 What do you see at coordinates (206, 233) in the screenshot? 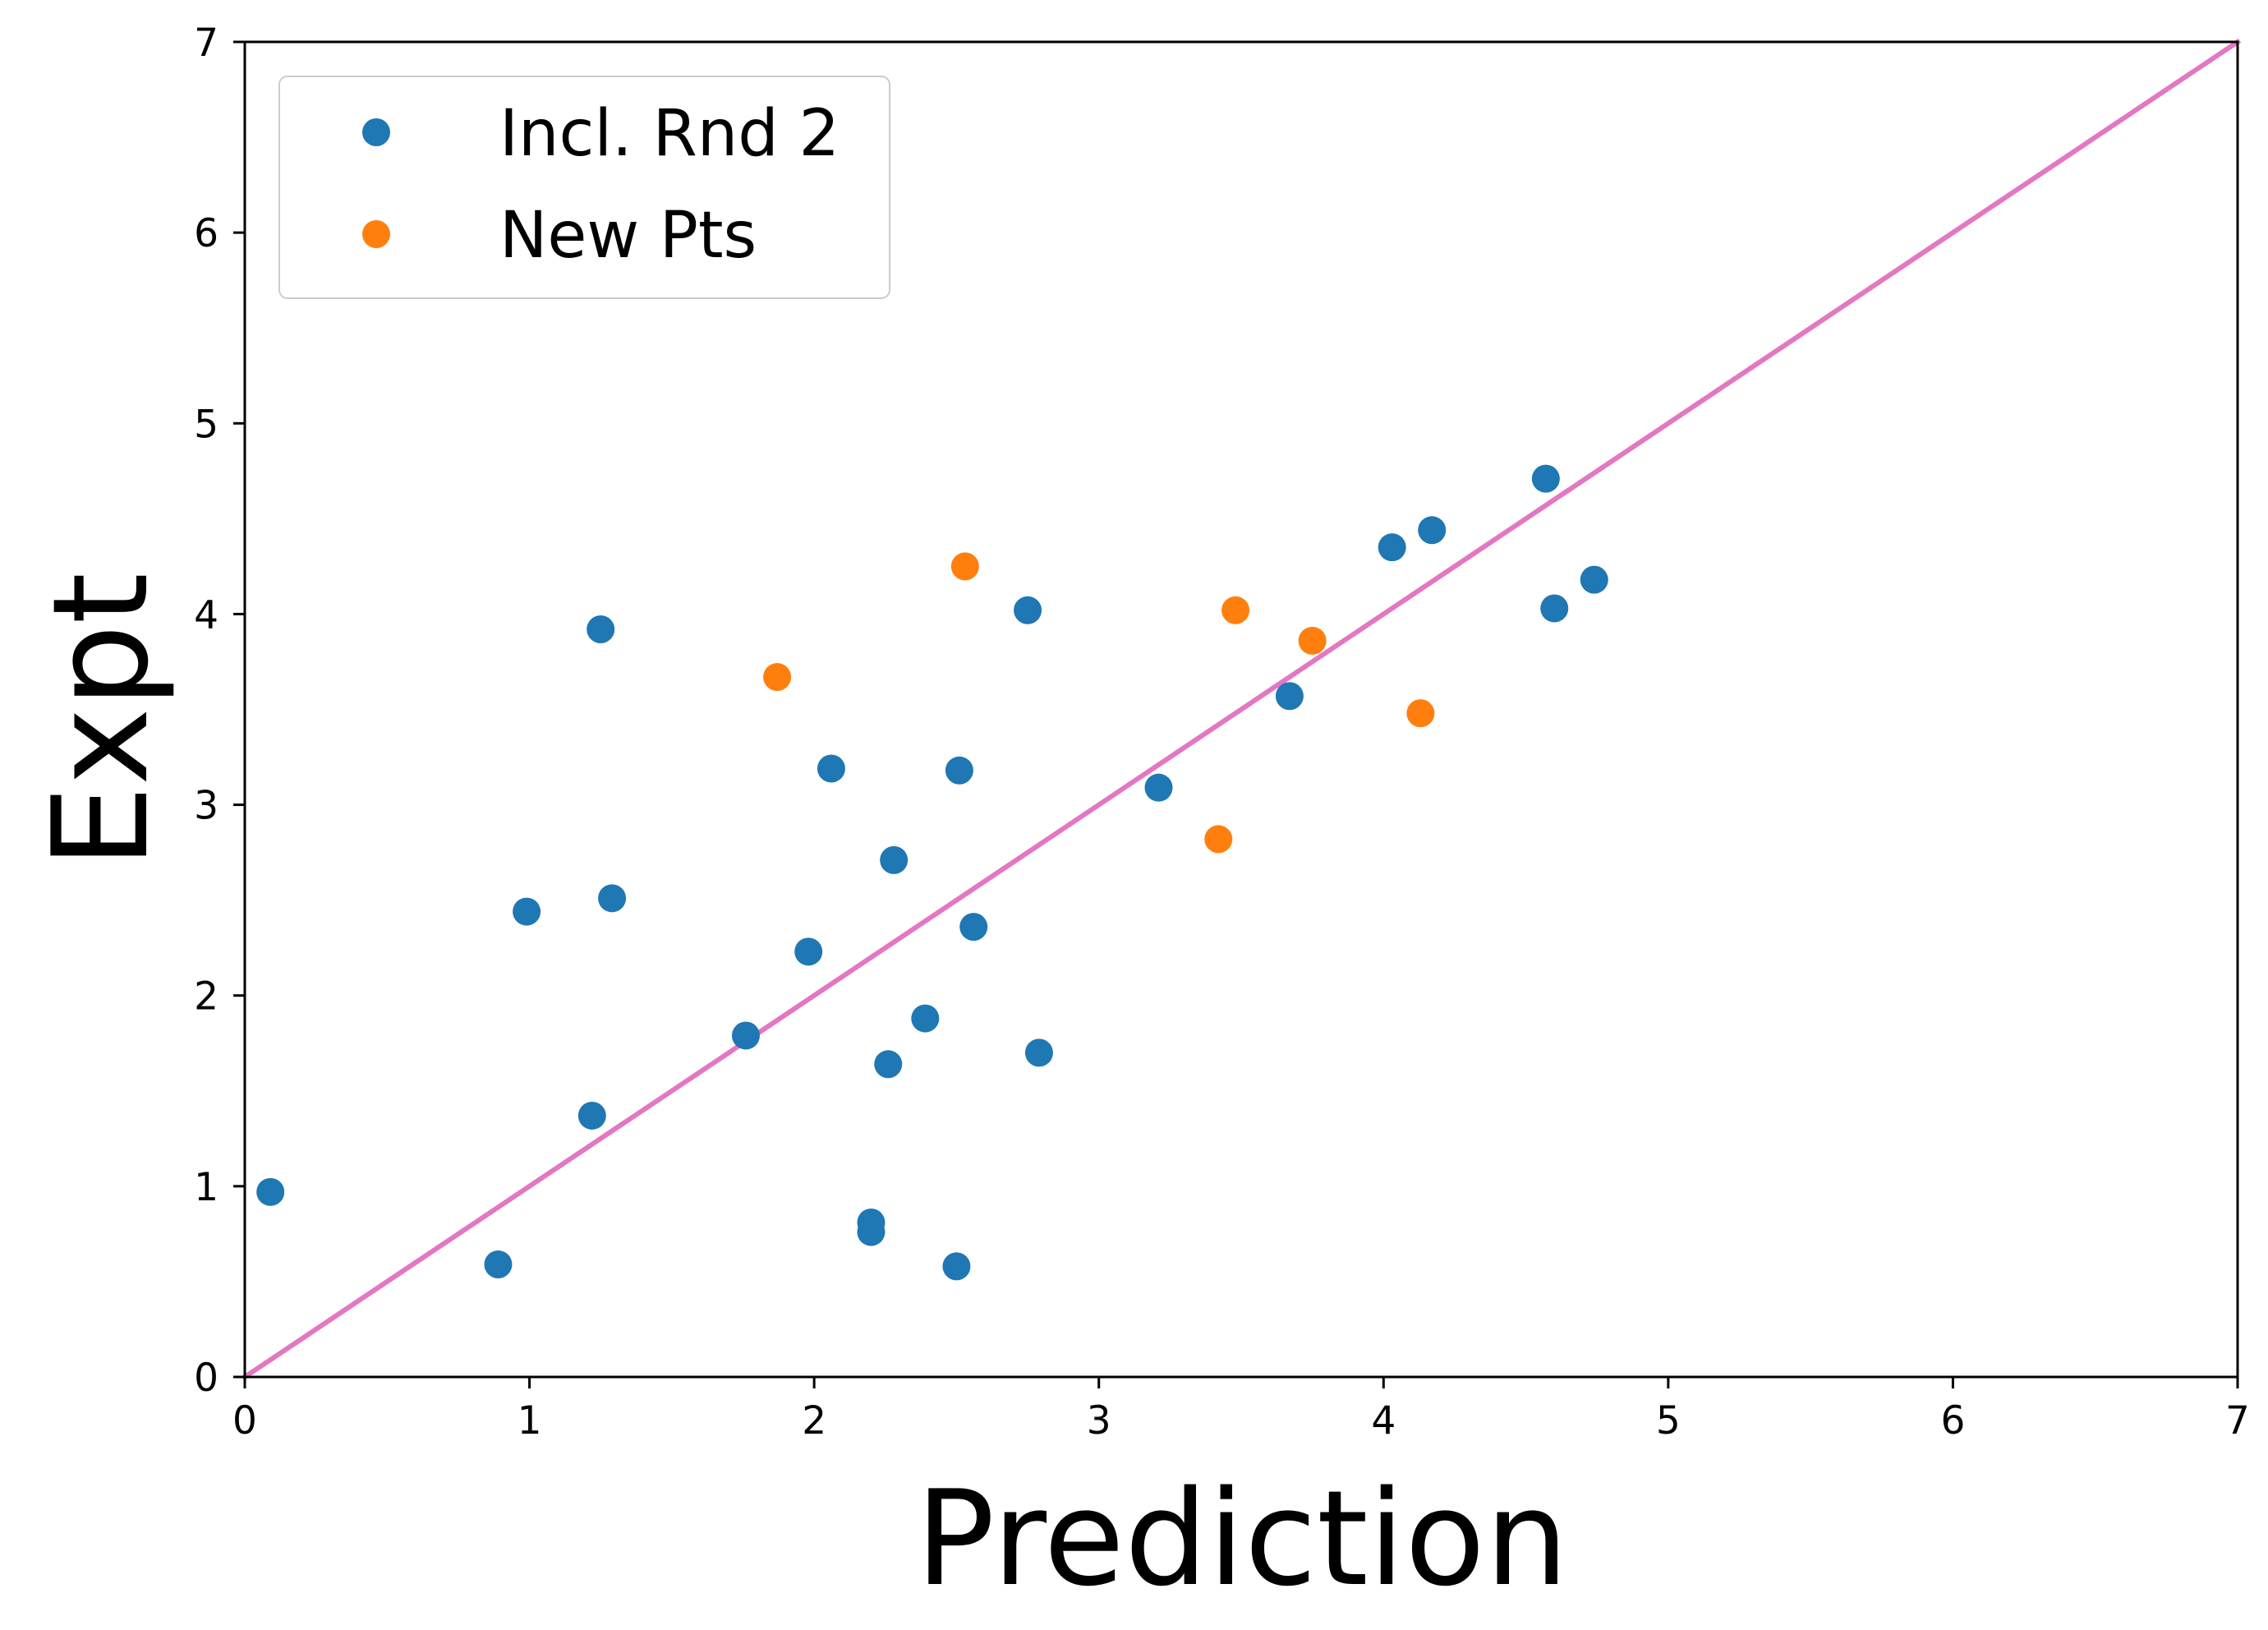
I see `y-tick-label: 6` at bounding box center [206, 233].